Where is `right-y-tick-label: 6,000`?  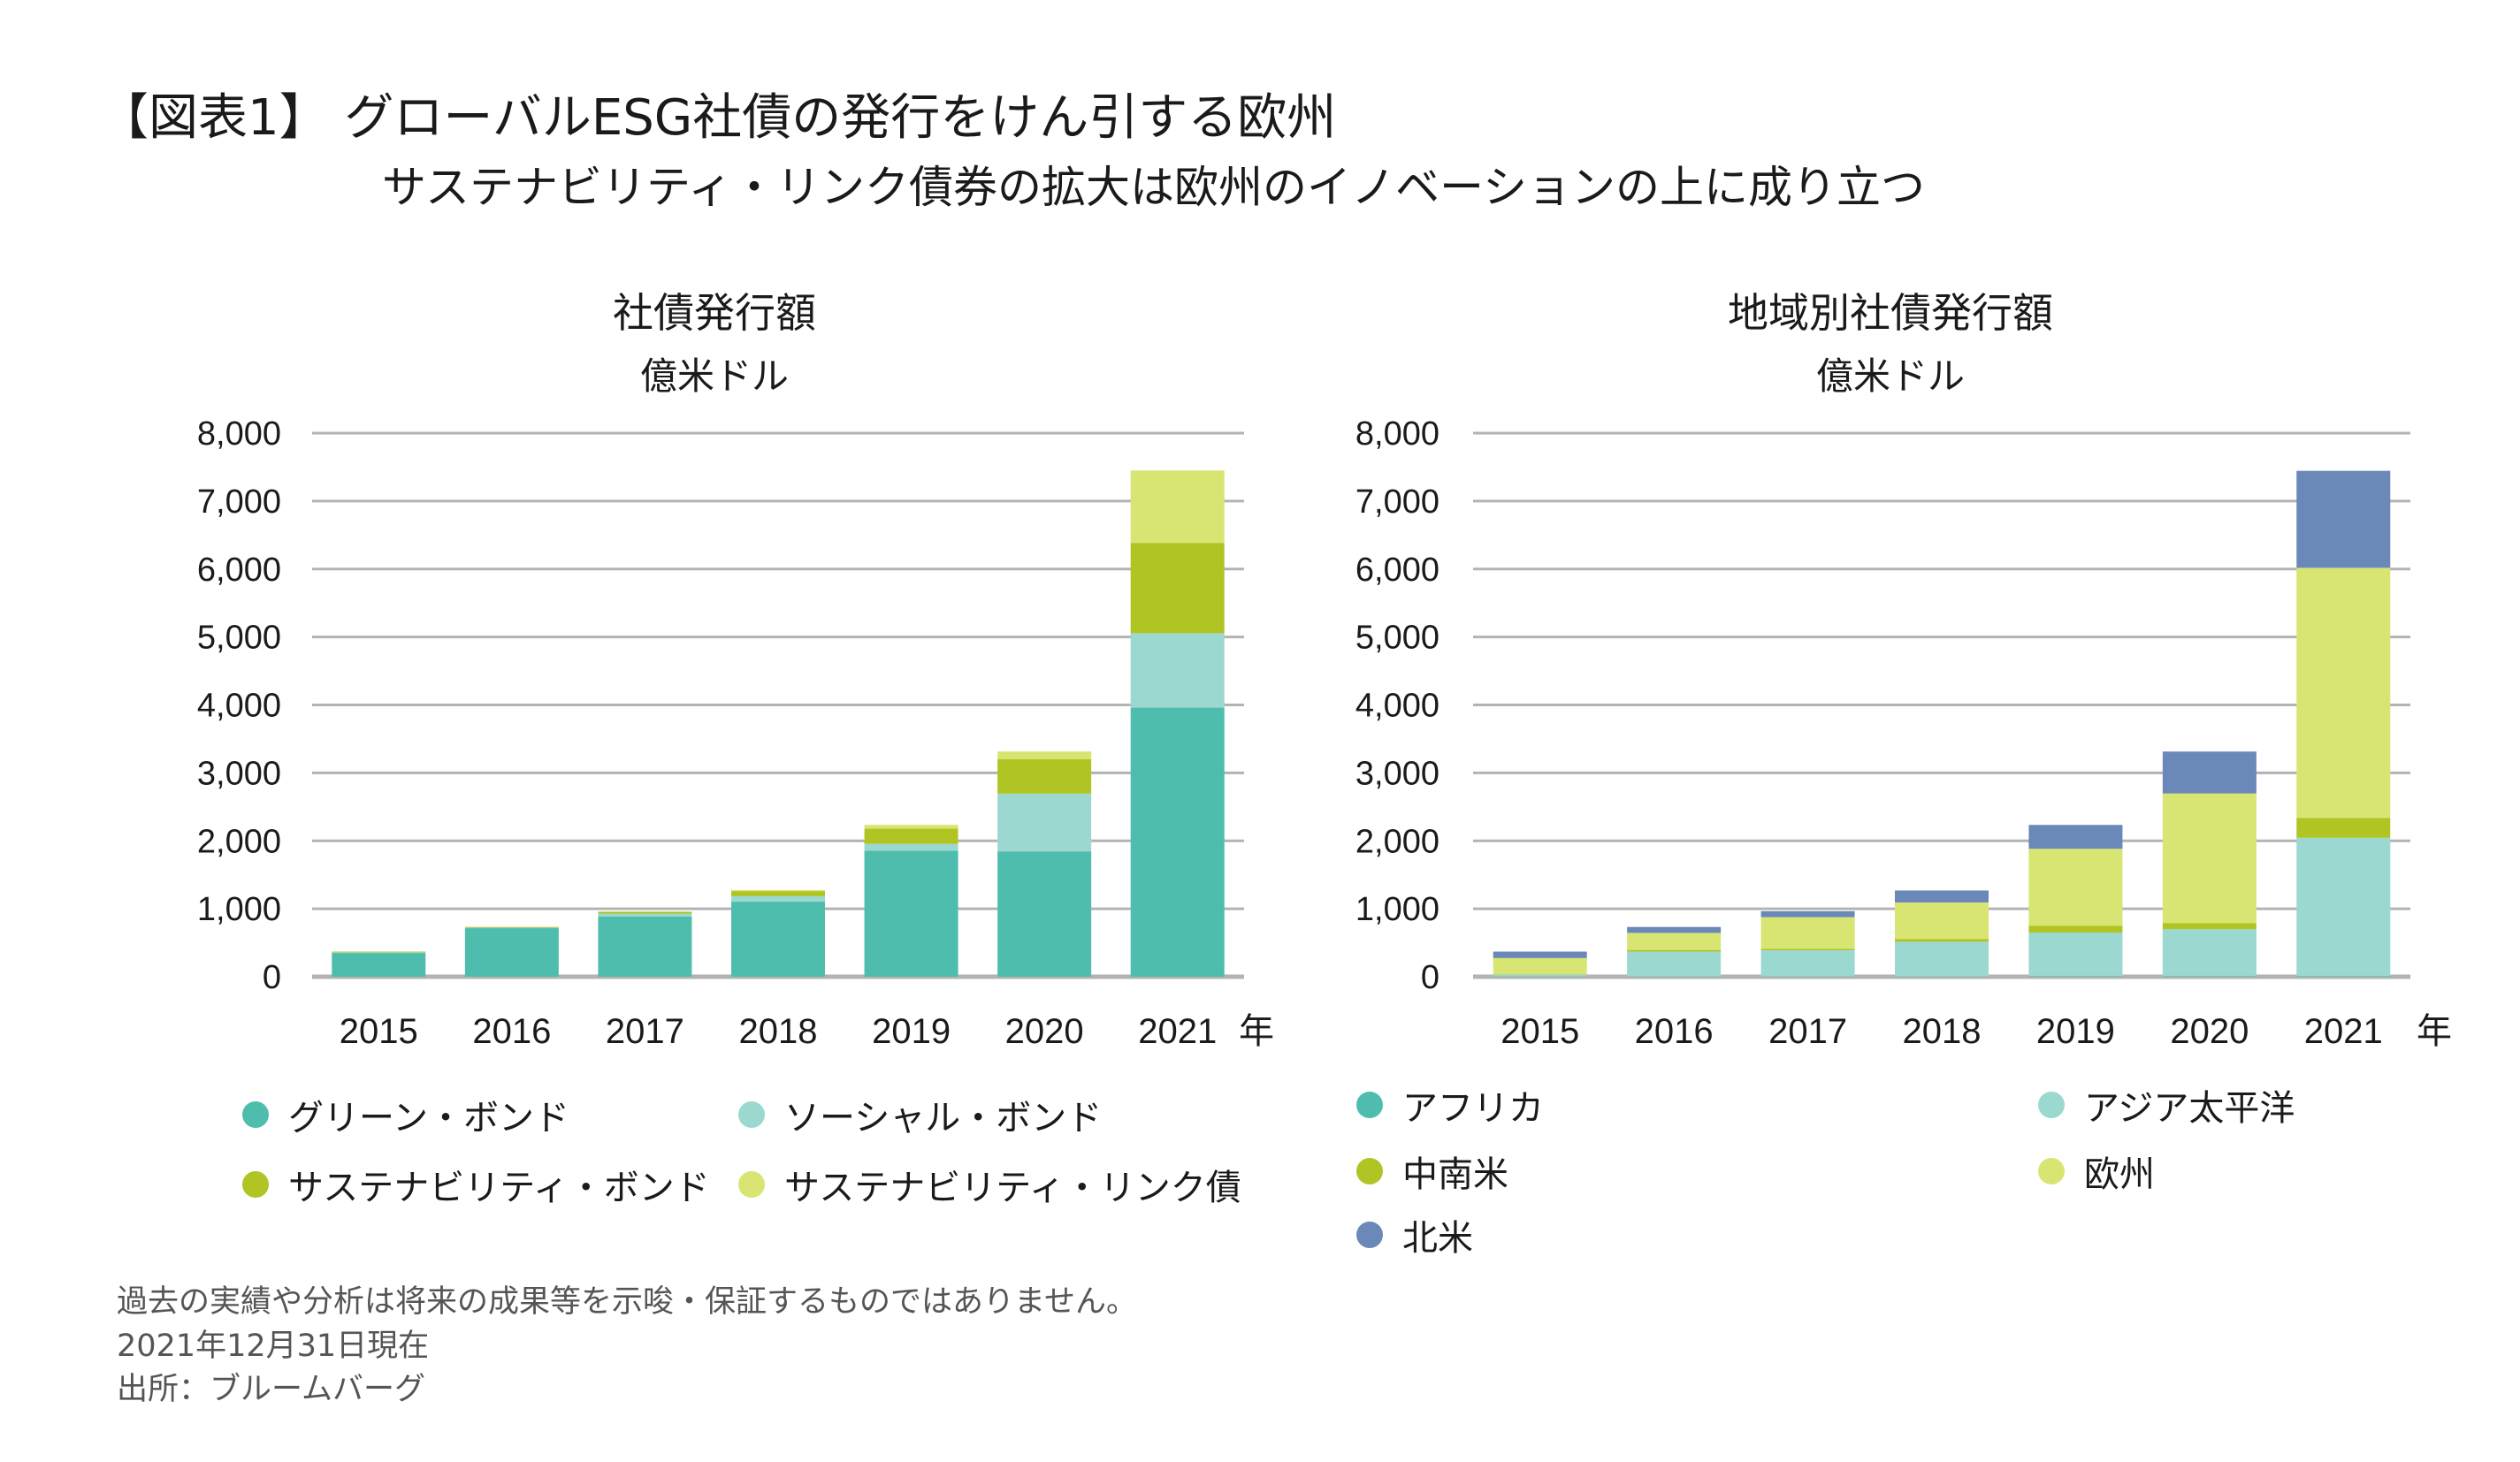
right-y-tick-label: 6,000 is located at coordinates (1397, 570).